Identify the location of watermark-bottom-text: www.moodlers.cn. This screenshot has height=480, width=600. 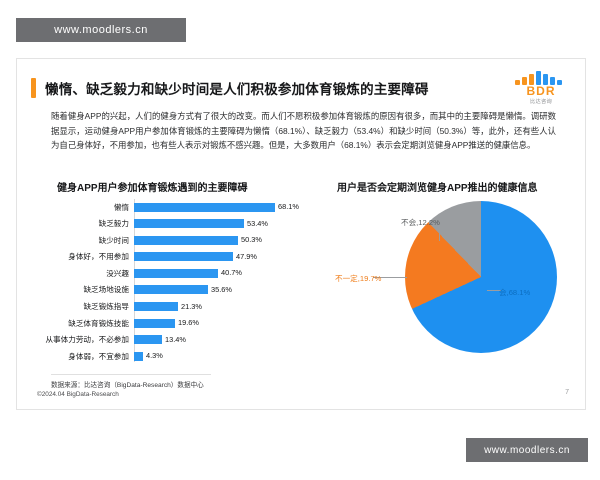
(527, 450).